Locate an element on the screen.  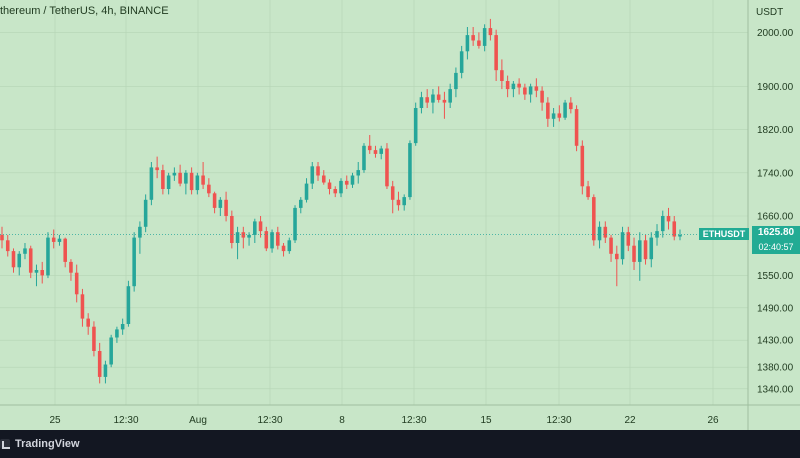
current-price: 1625.80 is located at coordinates (776, 233).